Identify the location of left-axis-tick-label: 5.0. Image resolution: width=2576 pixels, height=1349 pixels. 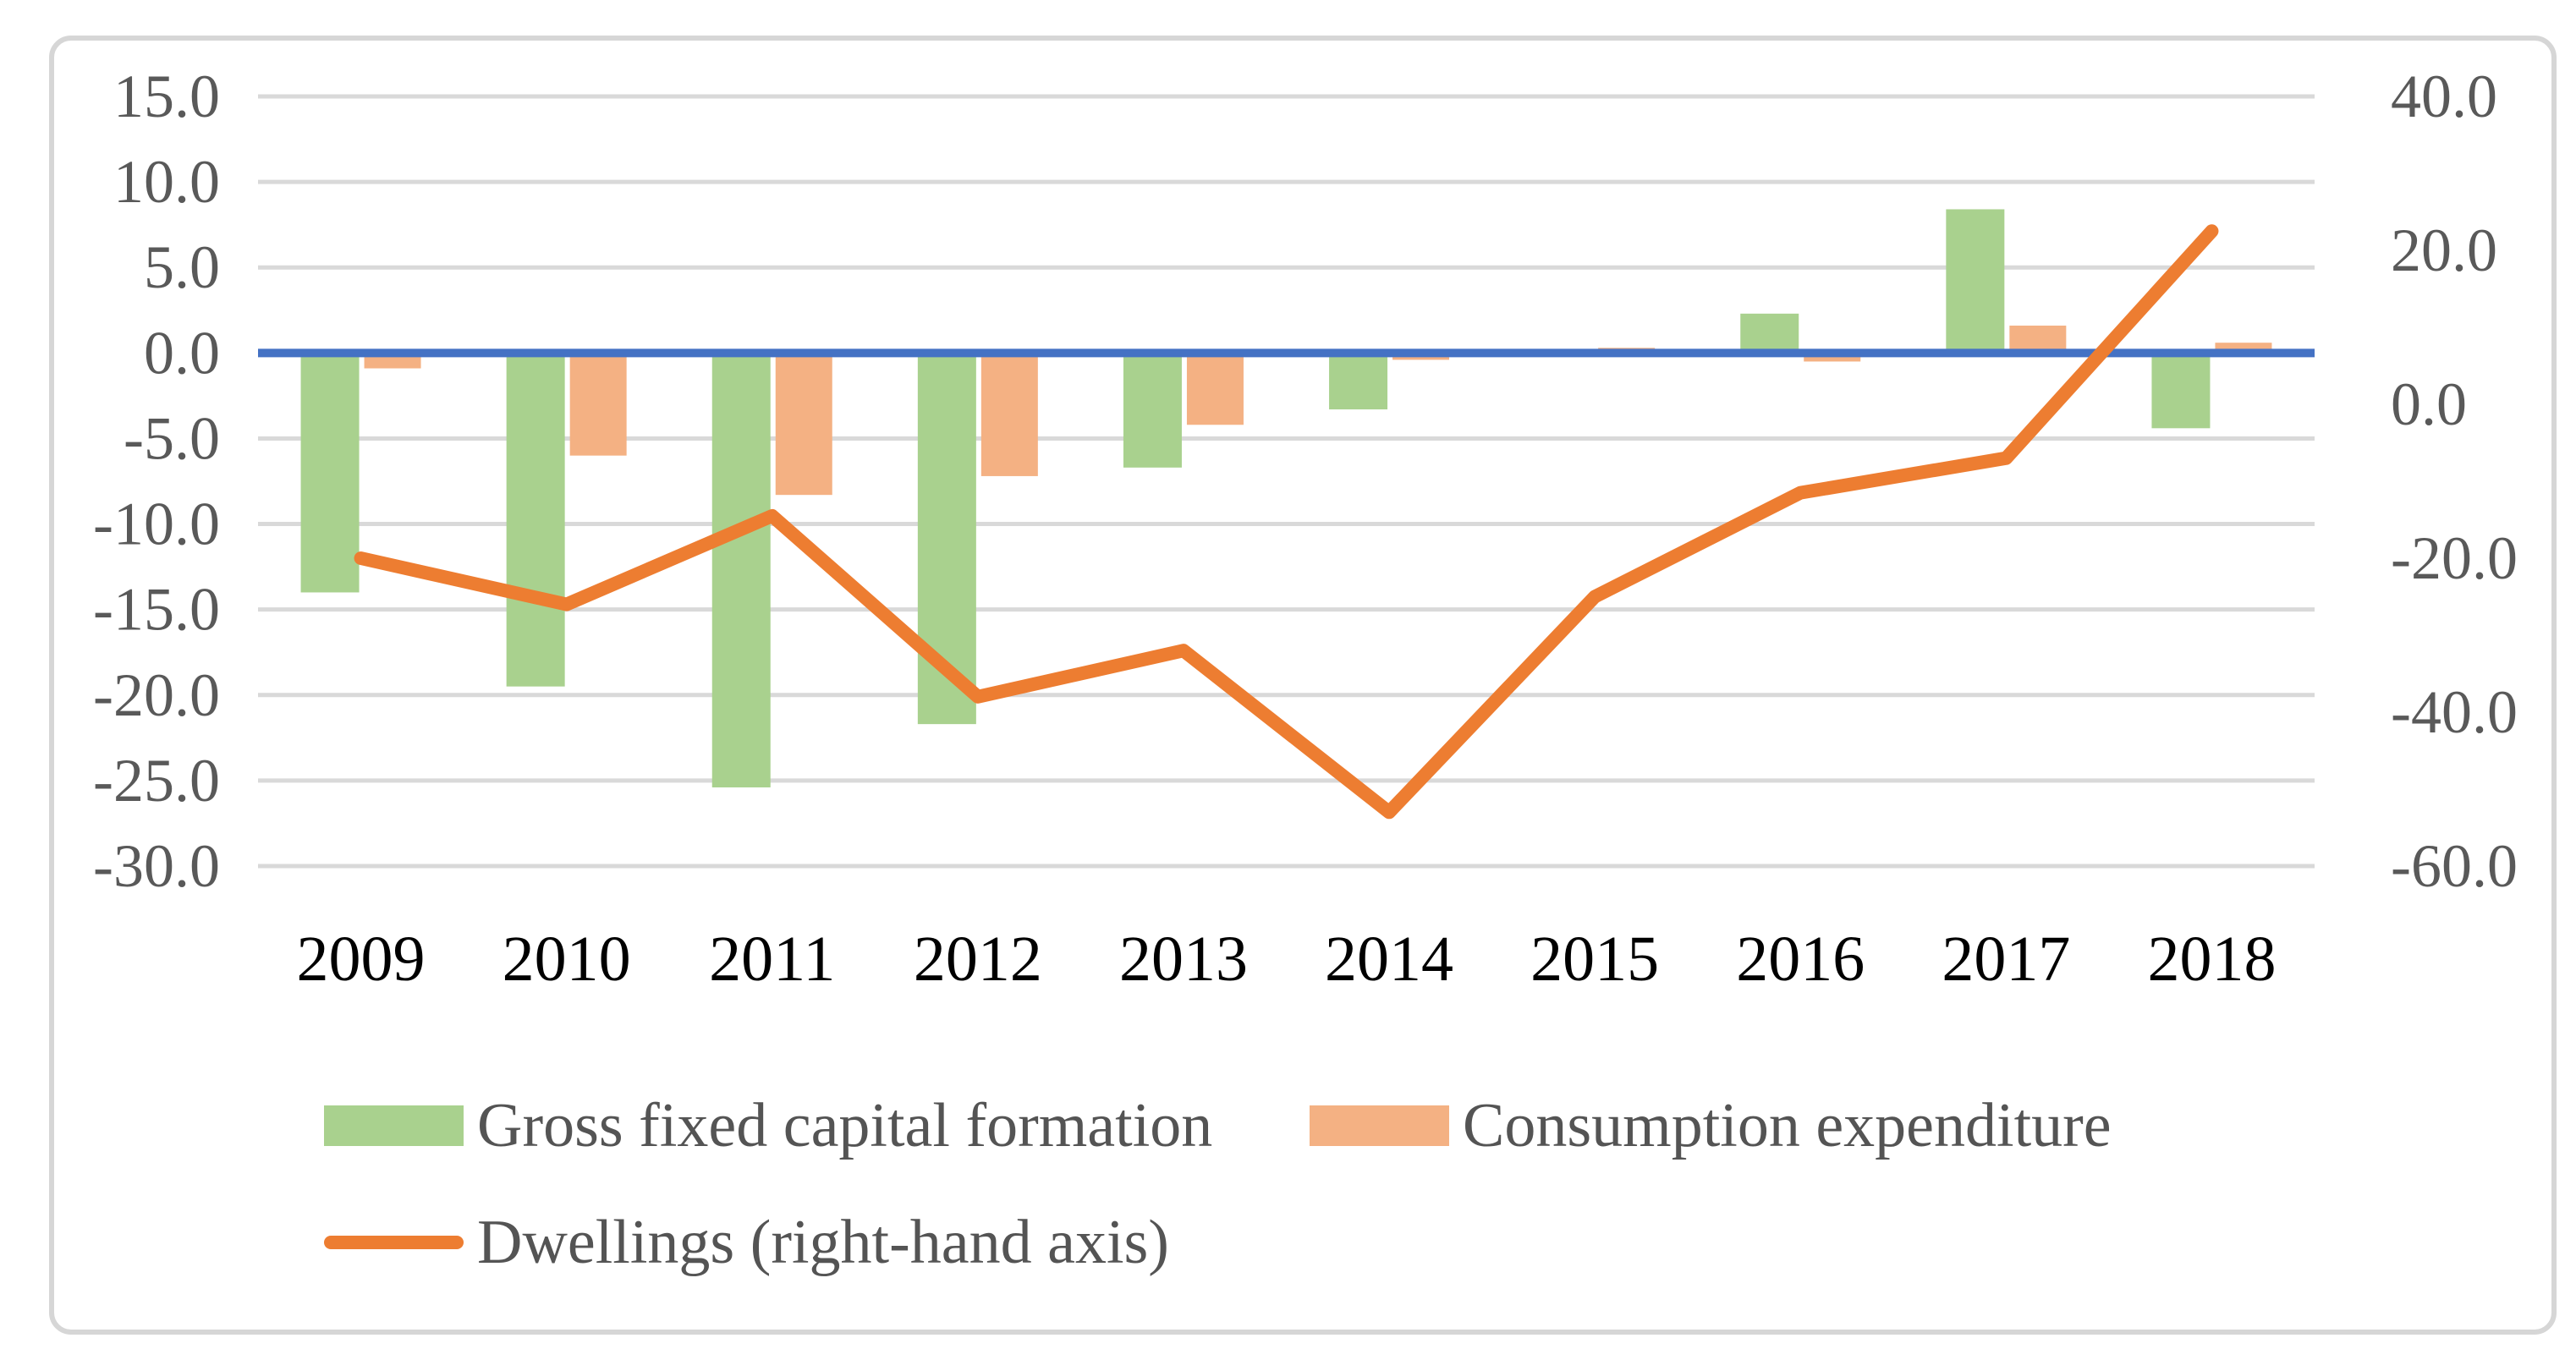
(182, 267).